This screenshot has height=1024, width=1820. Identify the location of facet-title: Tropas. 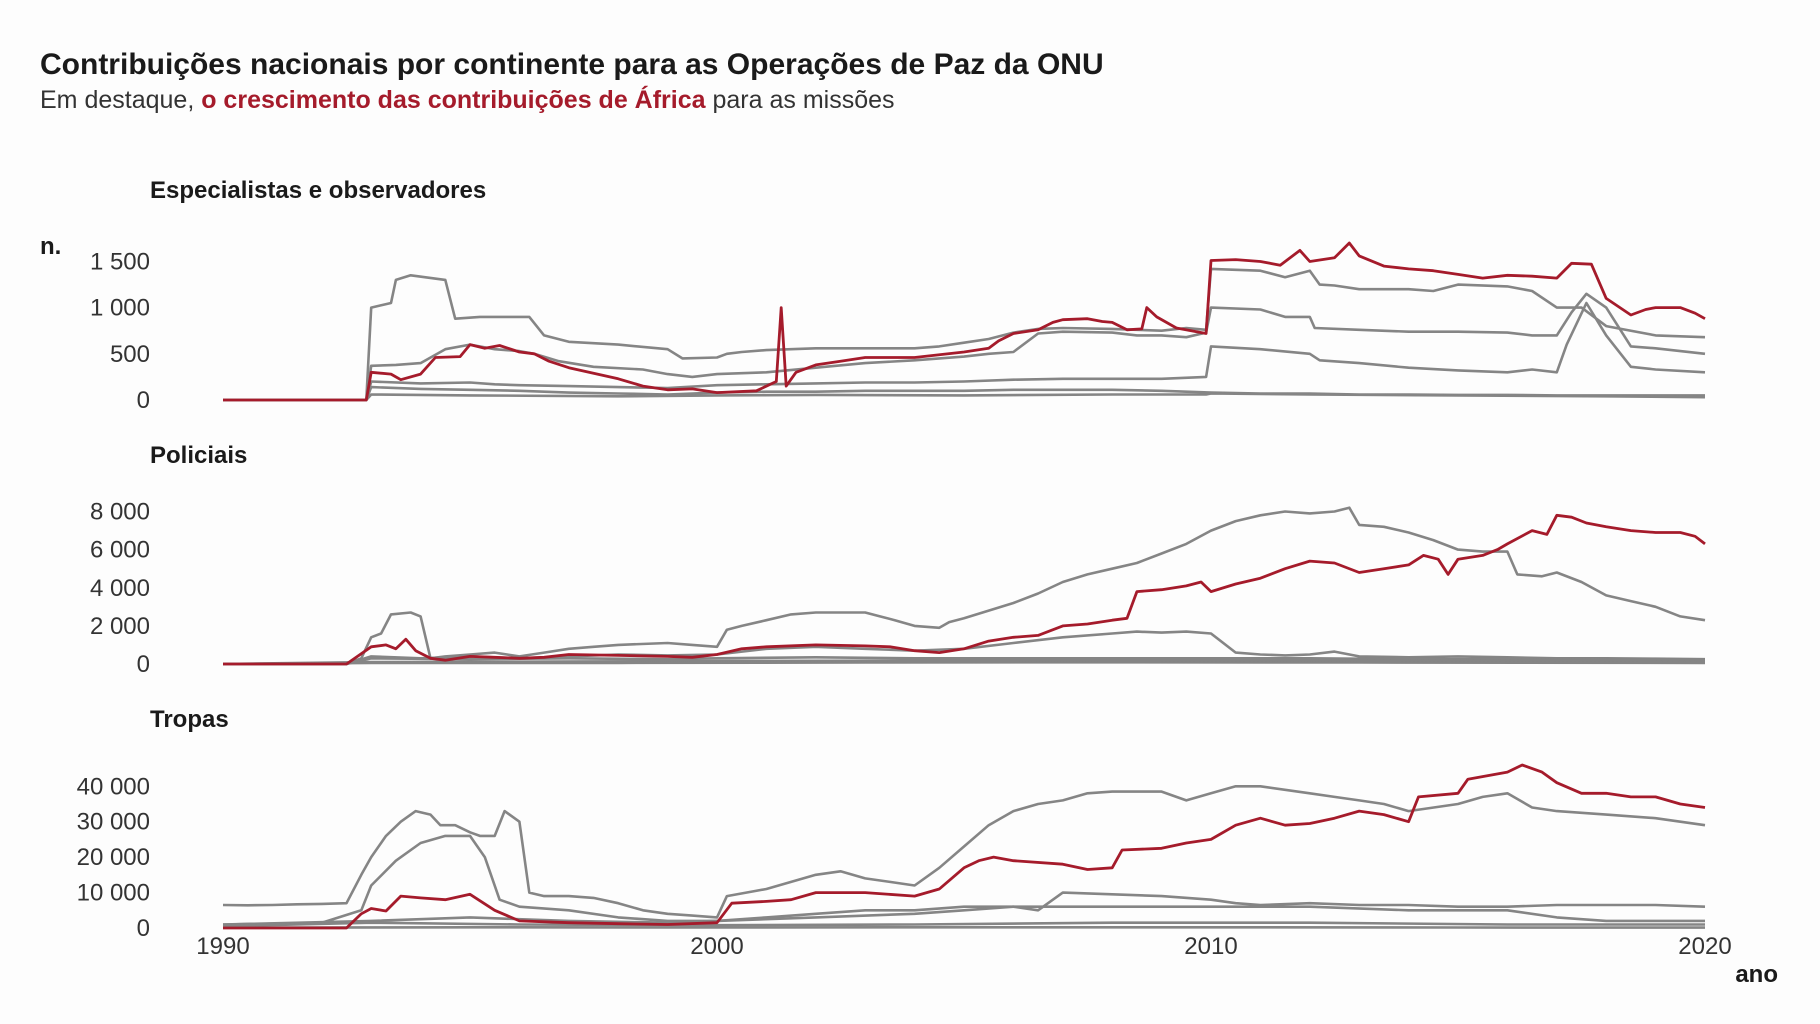
(189, 719).